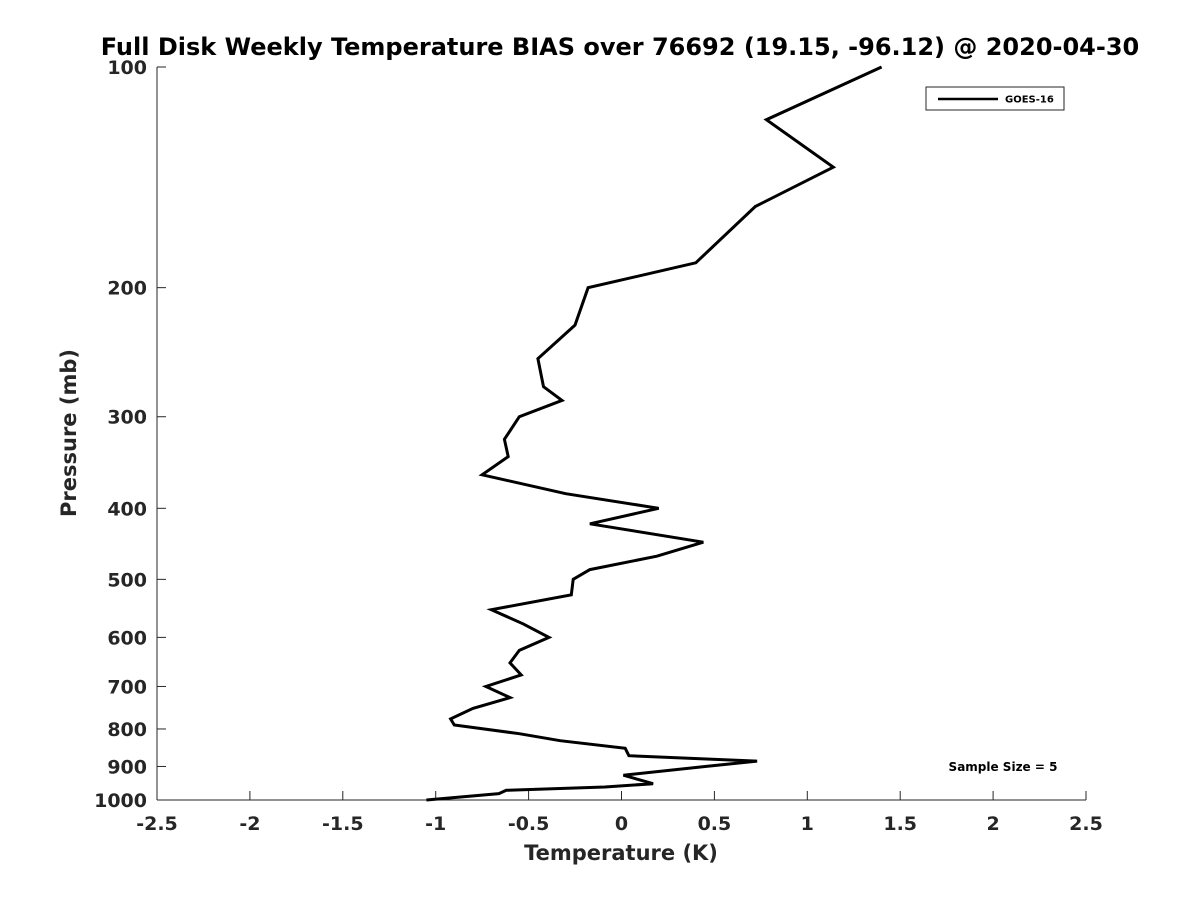 The height and width of the screenshot is (900, 1200). I want to click on y-tick-label: 1000, so click(120, 801).